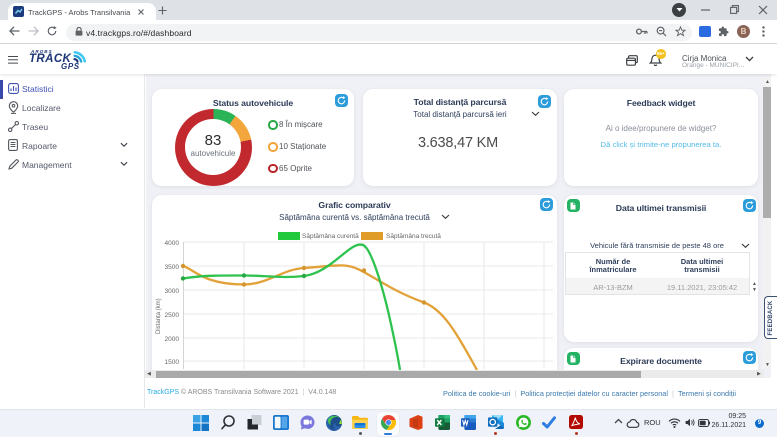 This screenshot has height=437, width=777. What do you see at coordinates (172, 243) in the screenshot?
I see `svg-text: 4000` at bounding box center [172, 243].